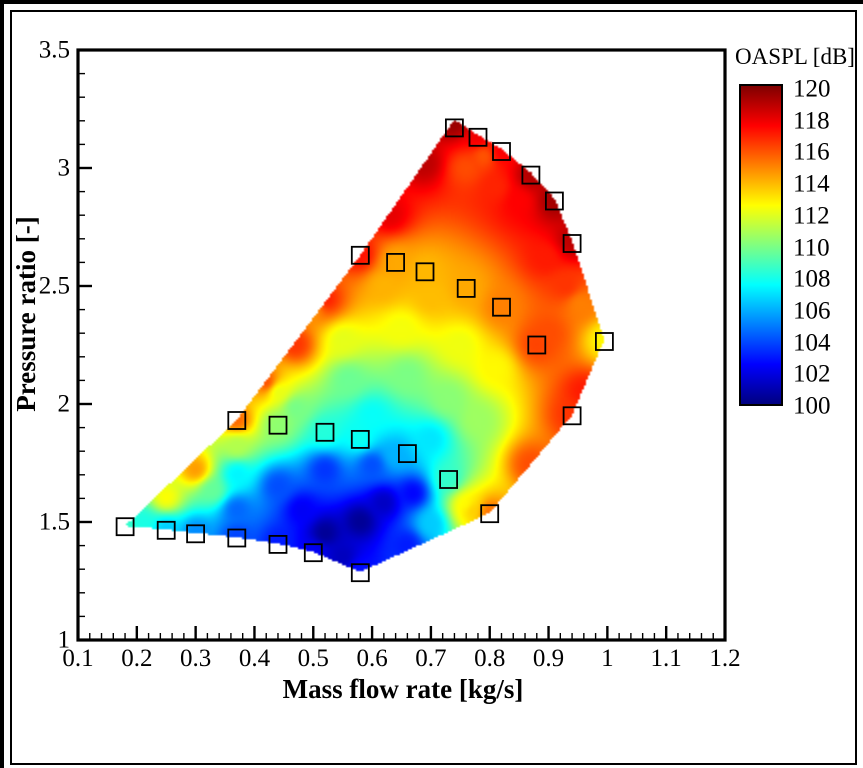 This screenshot has width=863, height=768. Describe the element at coordinates (666, 658) in the screenshot. I see `x-tick-label: 1.1` at that location.